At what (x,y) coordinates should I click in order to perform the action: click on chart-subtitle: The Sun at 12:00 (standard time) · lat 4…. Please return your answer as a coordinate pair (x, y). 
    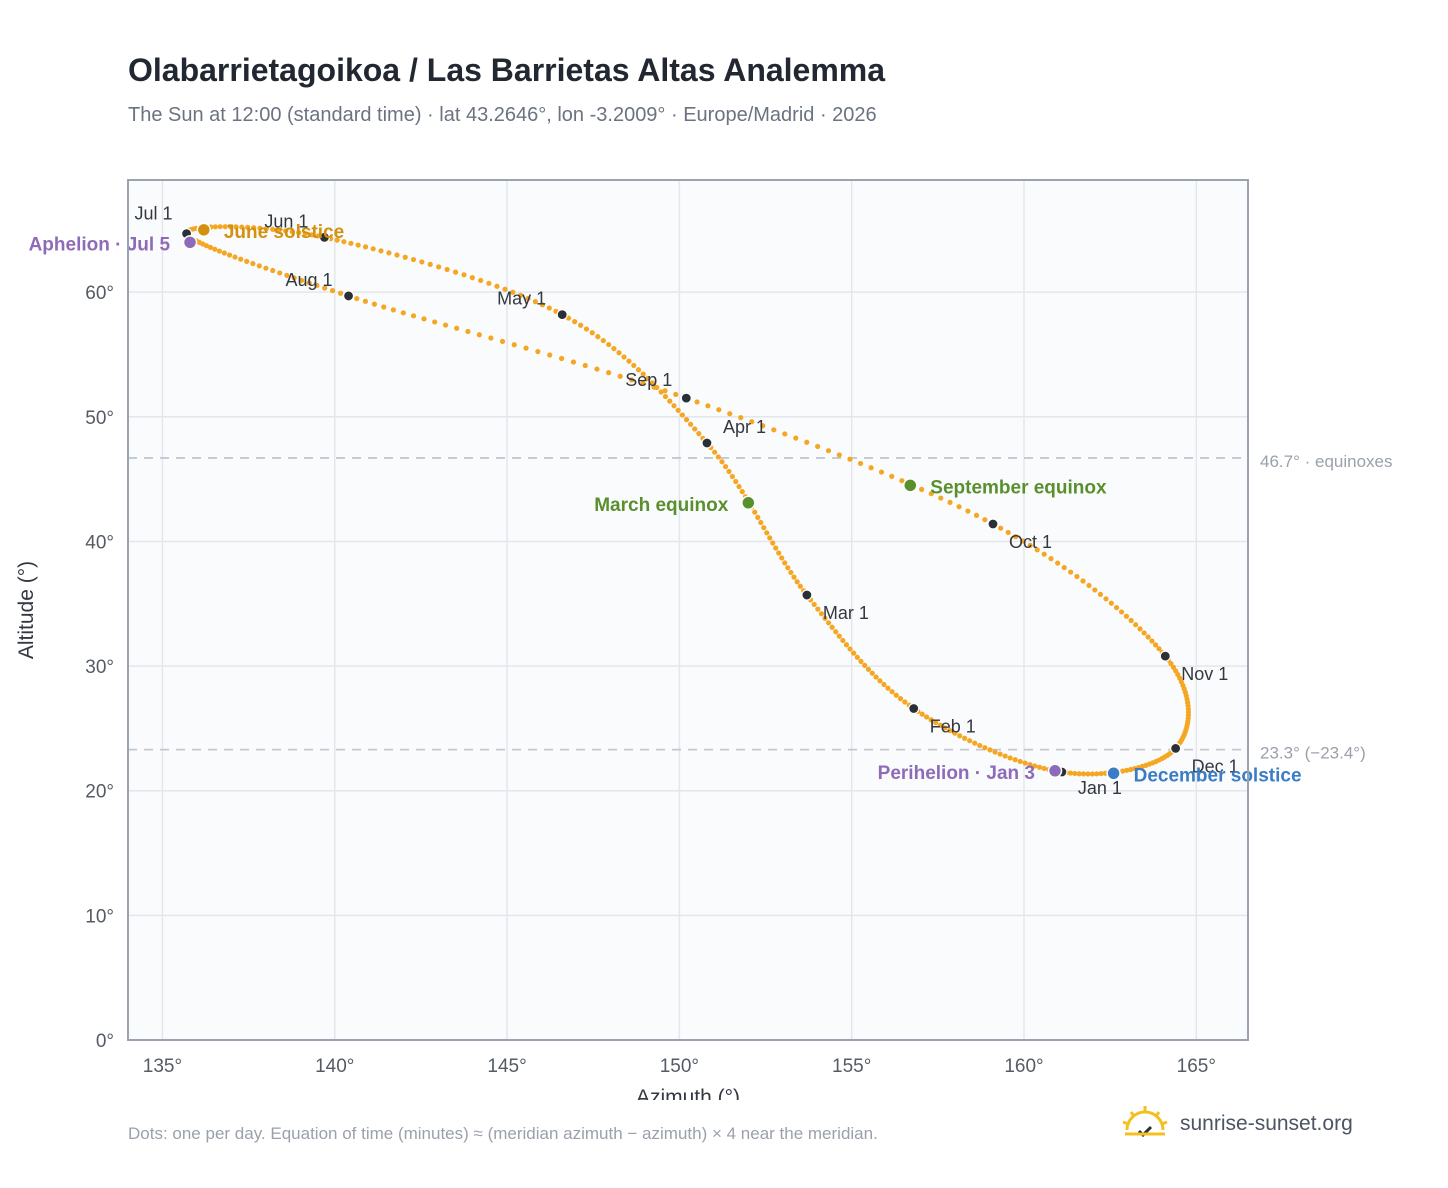
    Looking at the image, I should click on (502, 115).